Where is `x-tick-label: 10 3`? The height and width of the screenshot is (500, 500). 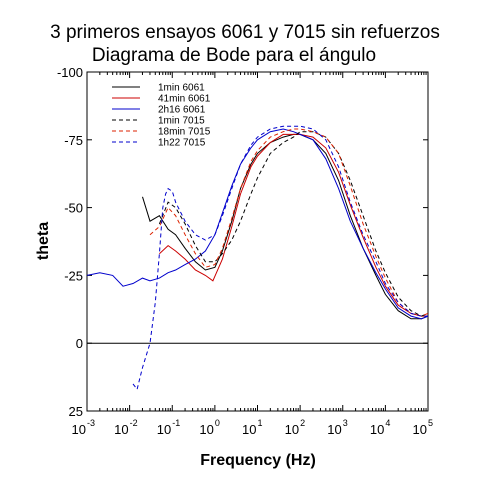 x-tick-label: 10 3 is located at coordinates (337, 427).